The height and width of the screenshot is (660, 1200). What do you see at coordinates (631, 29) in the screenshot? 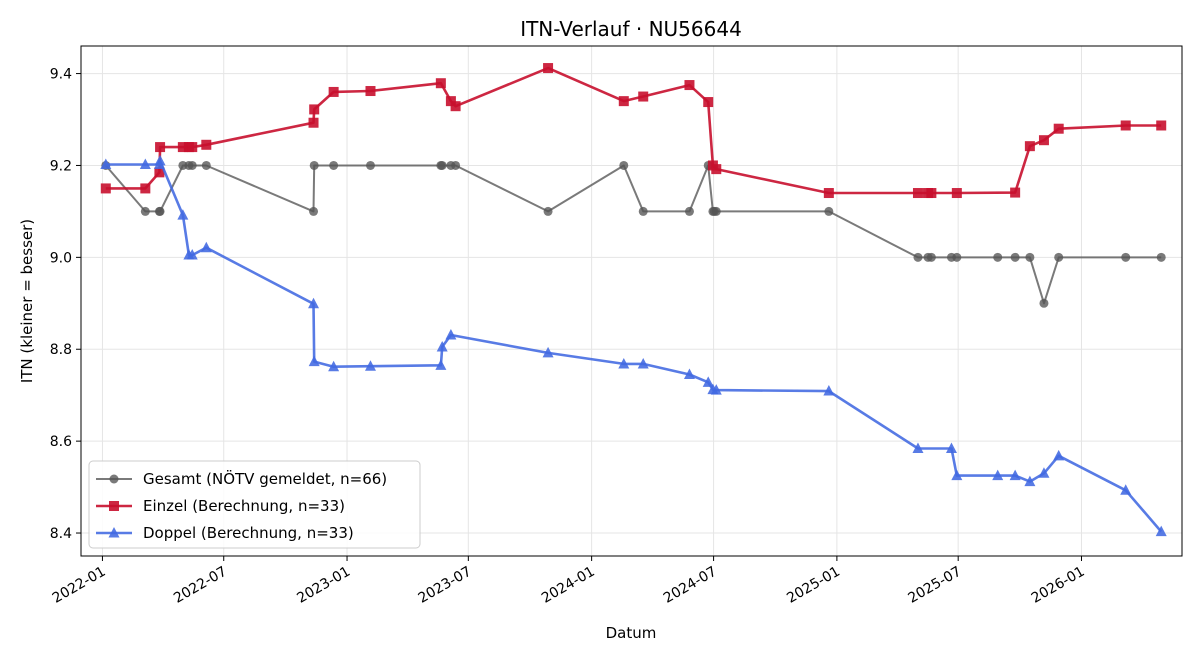
I see `chart-title: ITN-Verlauf · NU56644` at bounding box center [631, 29].